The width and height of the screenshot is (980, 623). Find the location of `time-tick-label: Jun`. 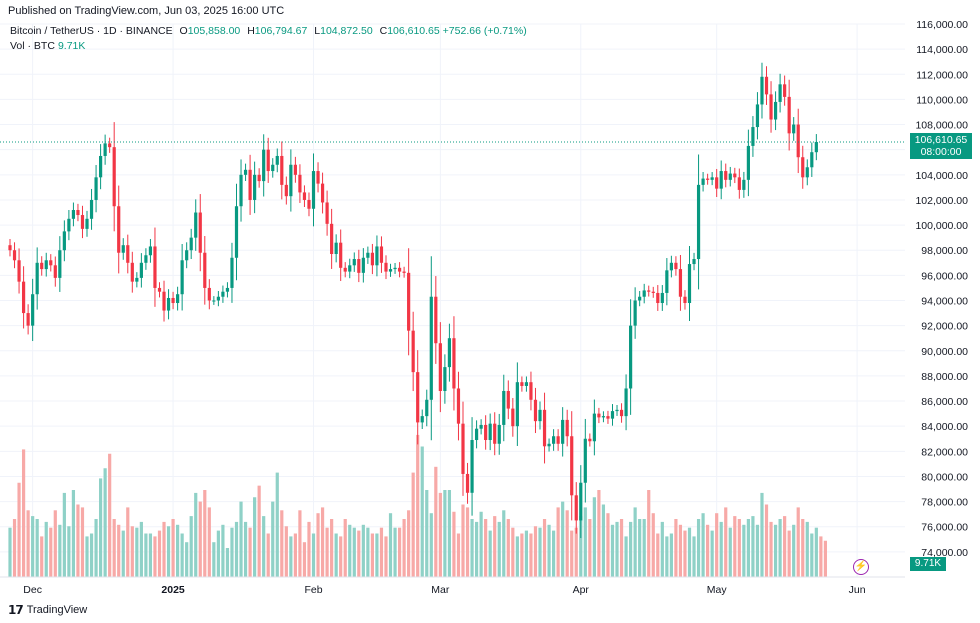

time-tick-label: Jun is located at coordinates (857, 590).